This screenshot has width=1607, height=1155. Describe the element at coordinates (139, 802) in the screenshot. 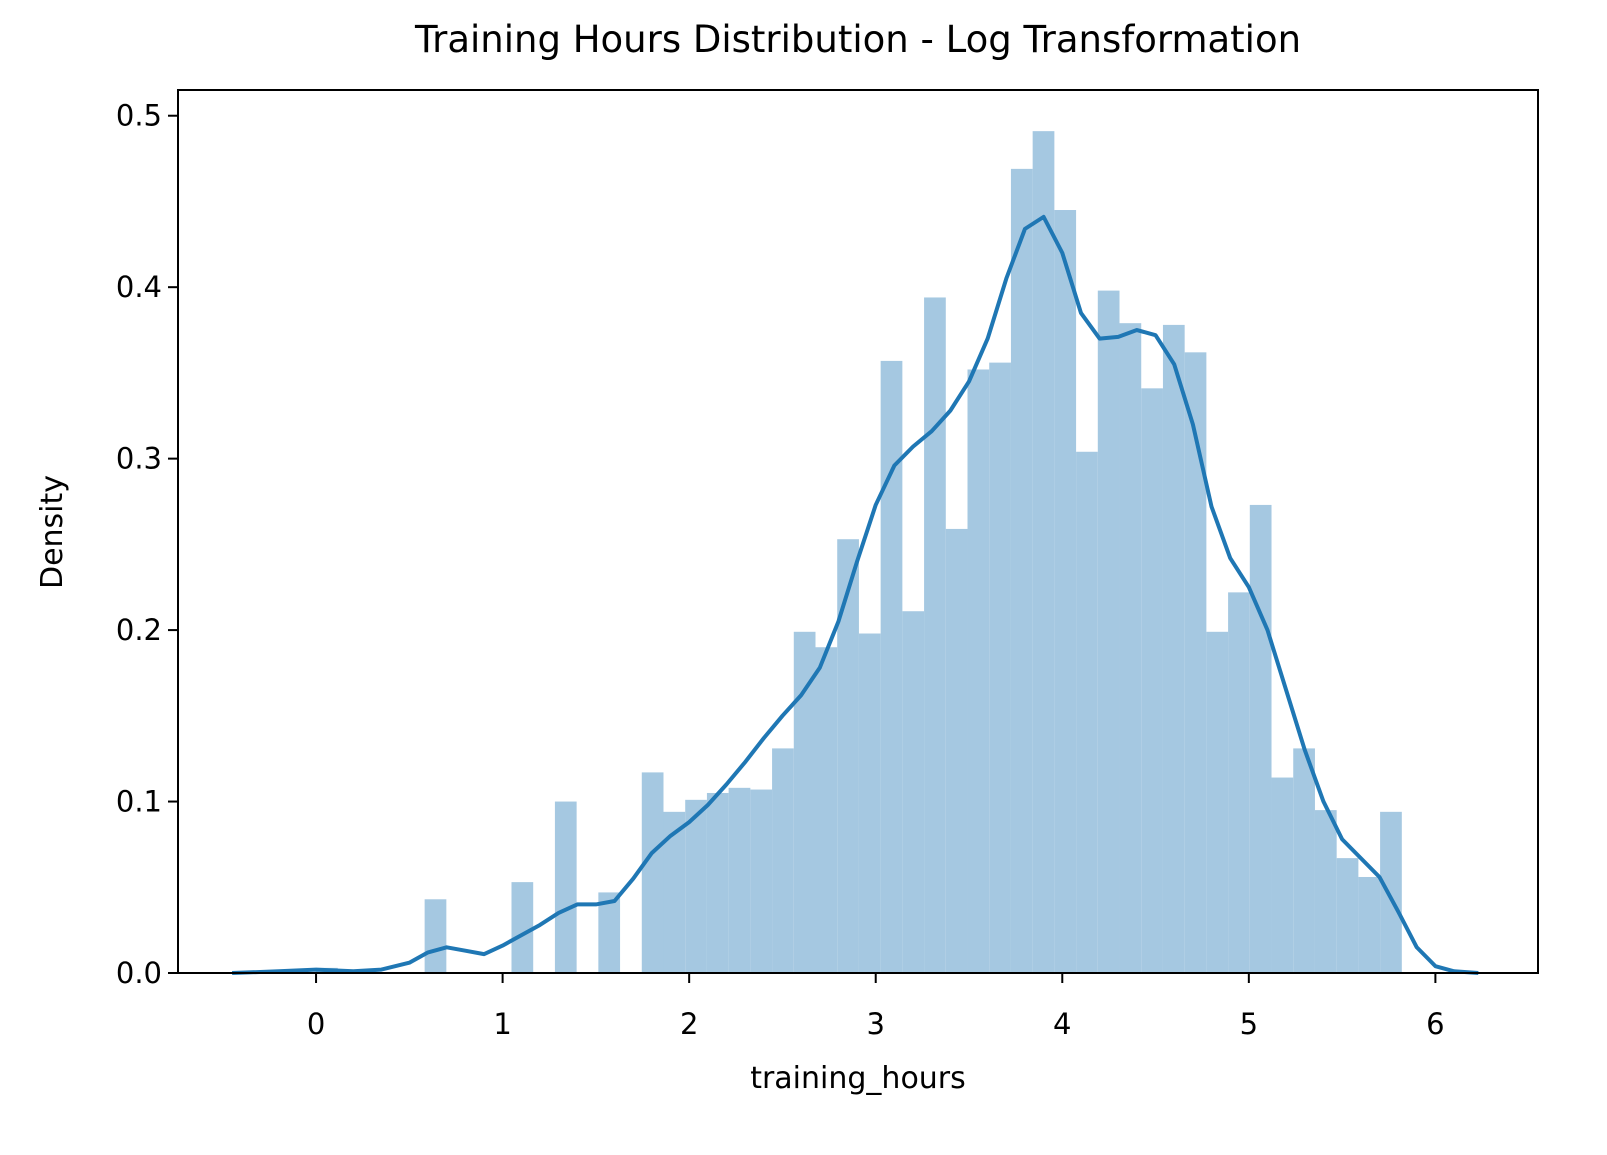

I see `y-tick-label: 0.1` at that location.